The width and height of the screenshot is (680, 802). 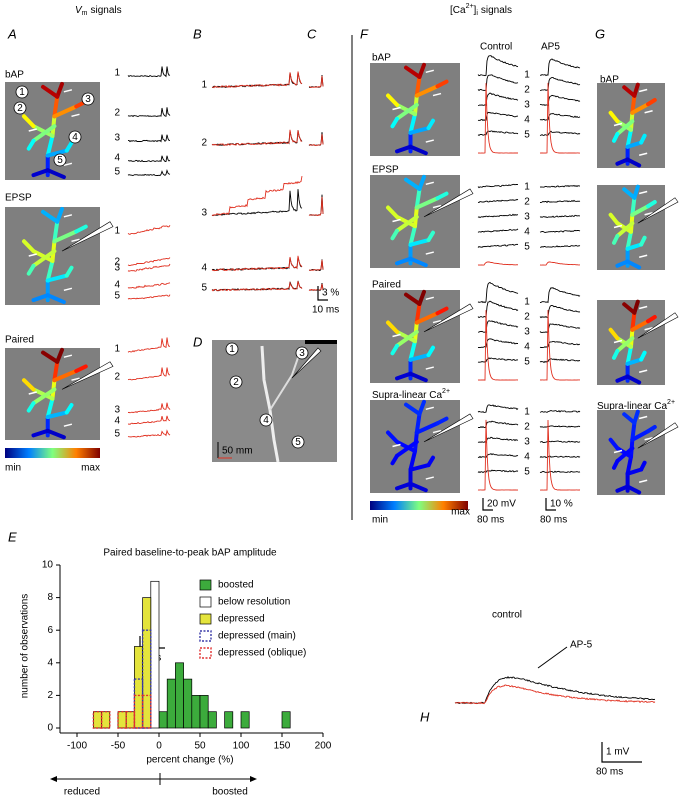 I want to click on panel-letter: D, so click(x=197, y=341).